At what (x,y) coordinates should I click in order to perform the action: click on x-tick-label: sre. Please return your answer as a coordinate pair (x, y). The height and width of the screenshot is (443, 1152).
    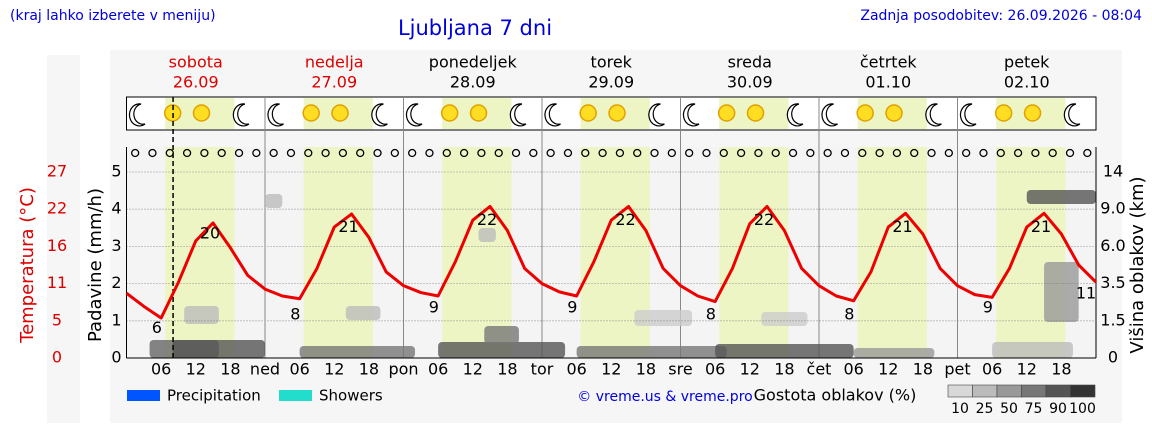
    Looking at the image, I should click on (680, 369).